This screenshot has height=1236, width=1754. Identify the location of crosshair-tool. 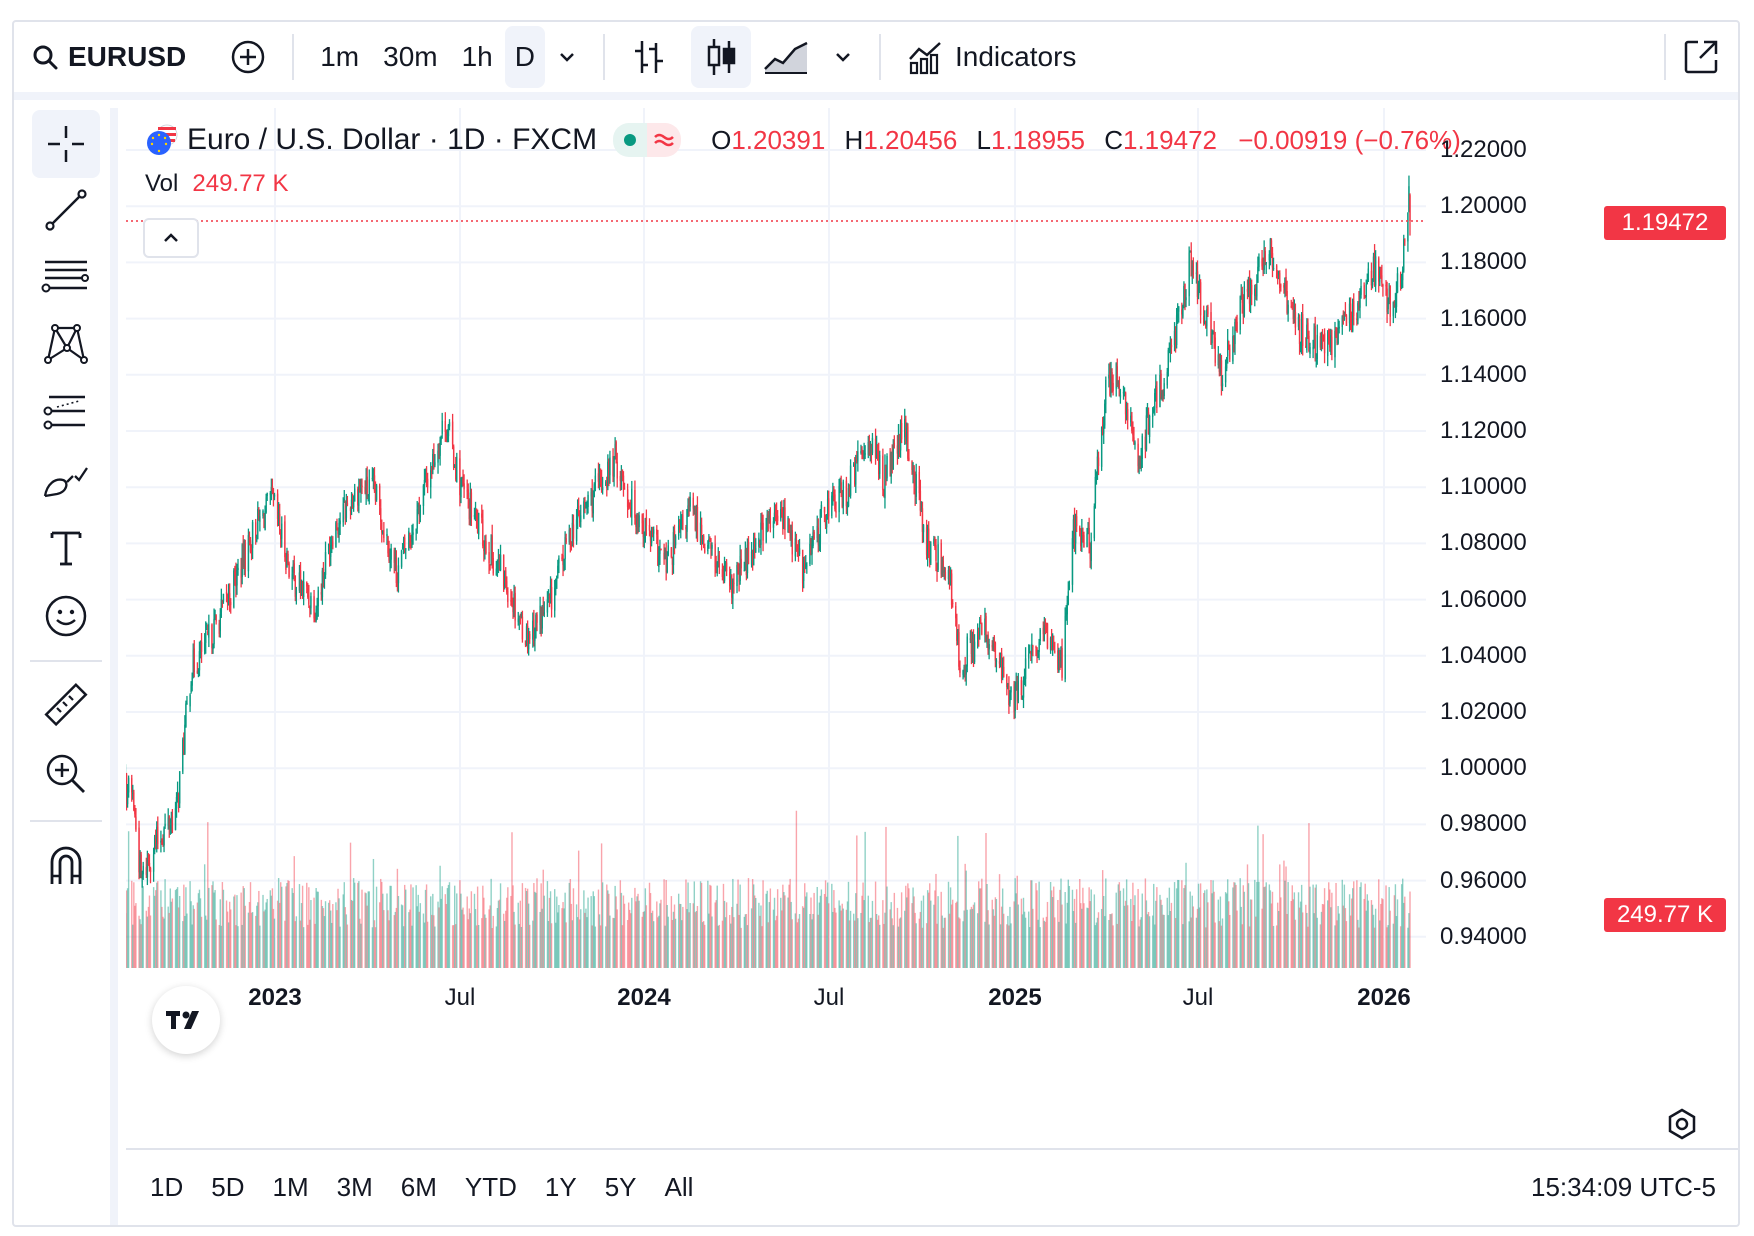
(66, 144).